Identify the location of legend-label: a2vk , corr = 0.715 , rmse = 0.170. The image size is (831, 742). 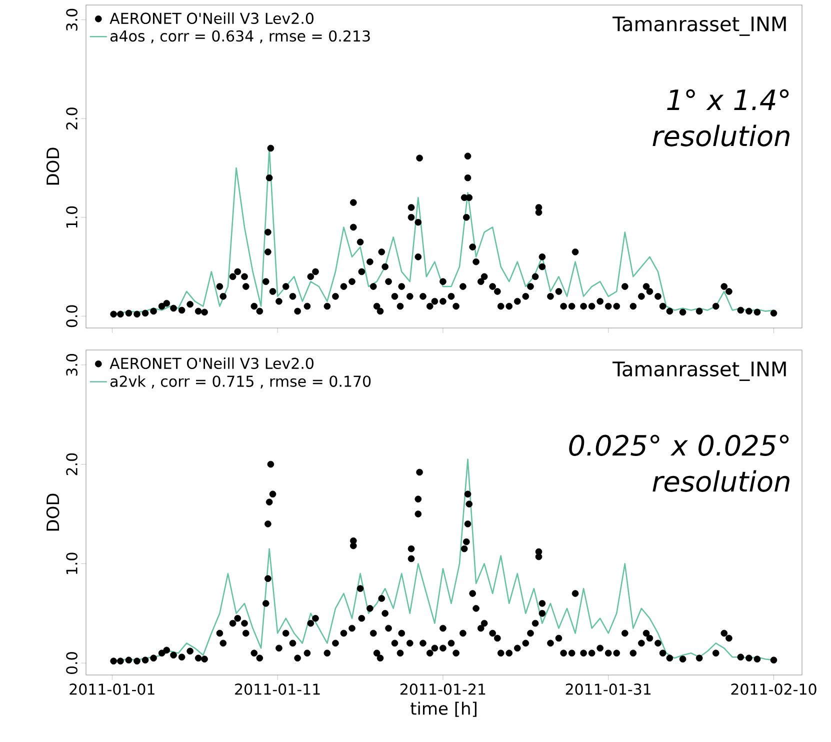
(240, 381).